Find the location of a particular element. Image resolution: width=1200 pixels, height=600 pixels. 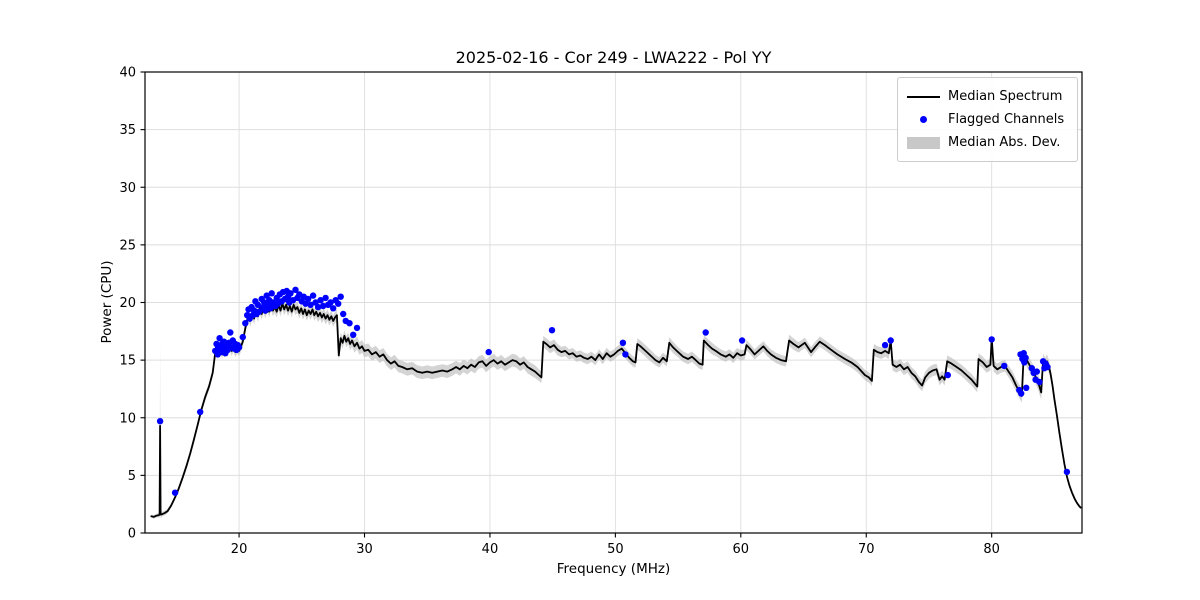

legend-line-sample-icon is located at coordinates (923, 96).